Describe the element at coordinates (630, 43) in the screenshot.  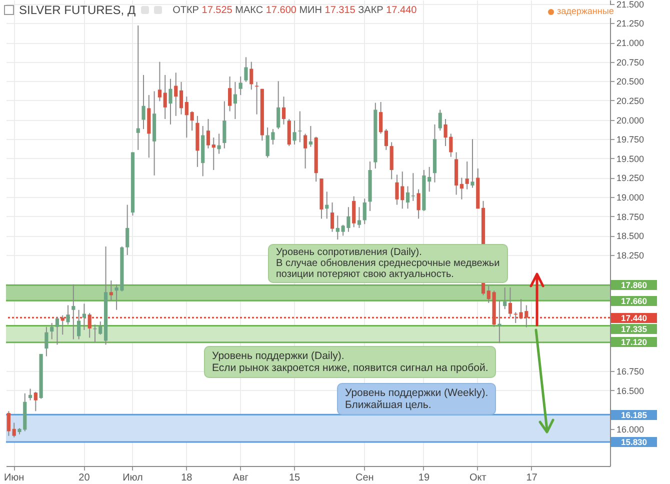
I see `y-tick-label: 21.000` at that location.